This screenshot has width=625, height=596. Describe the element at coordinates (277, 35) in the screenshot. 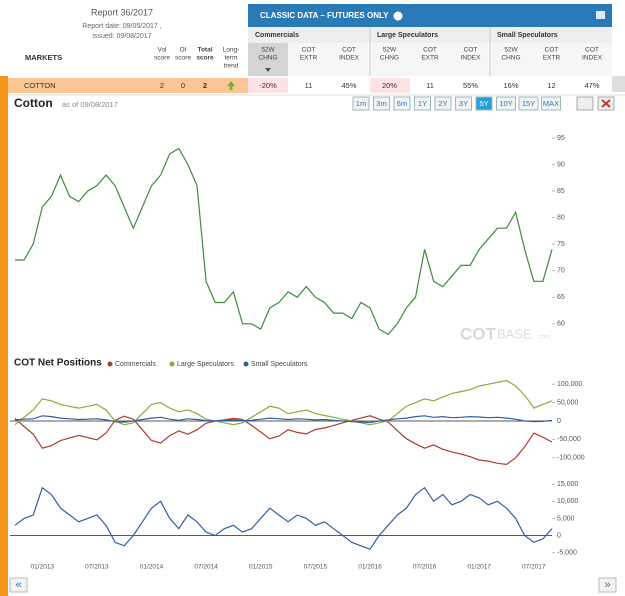

I see `group-label: Commercials` at that location.